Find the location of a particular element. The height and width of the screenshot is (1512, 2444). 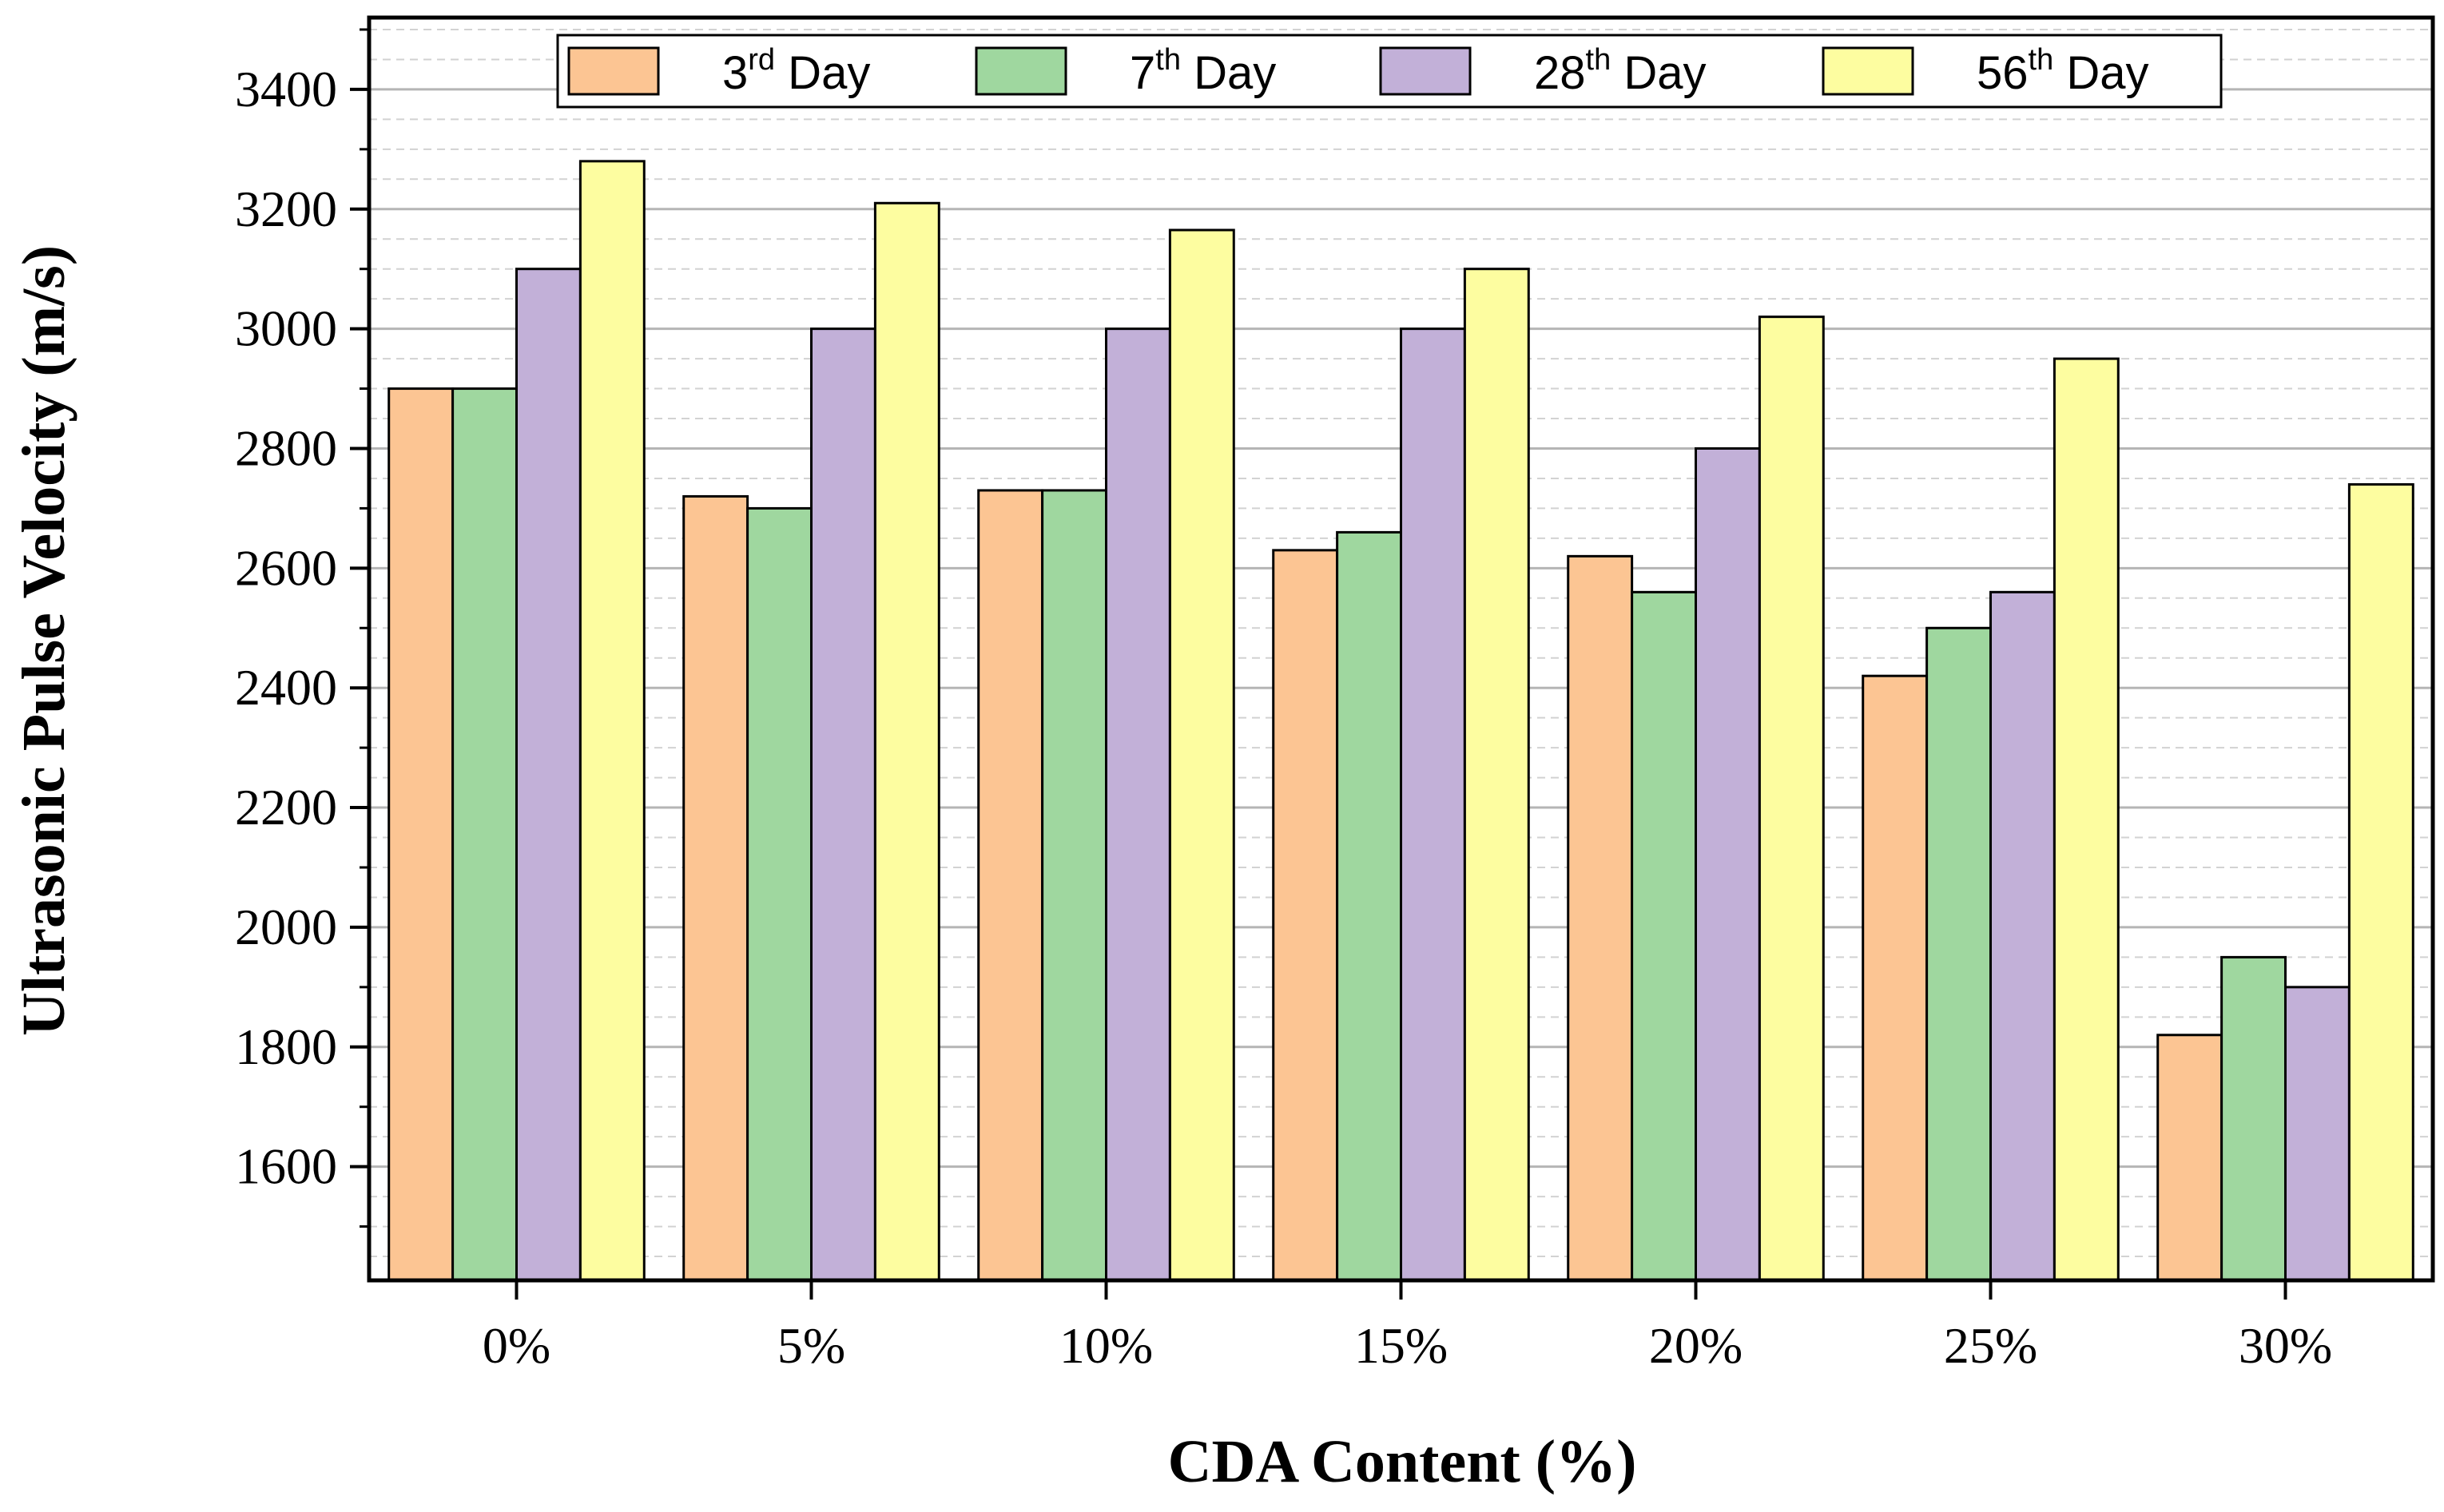

bar-56th-day-10pct is located at coordinates (1201, 755).